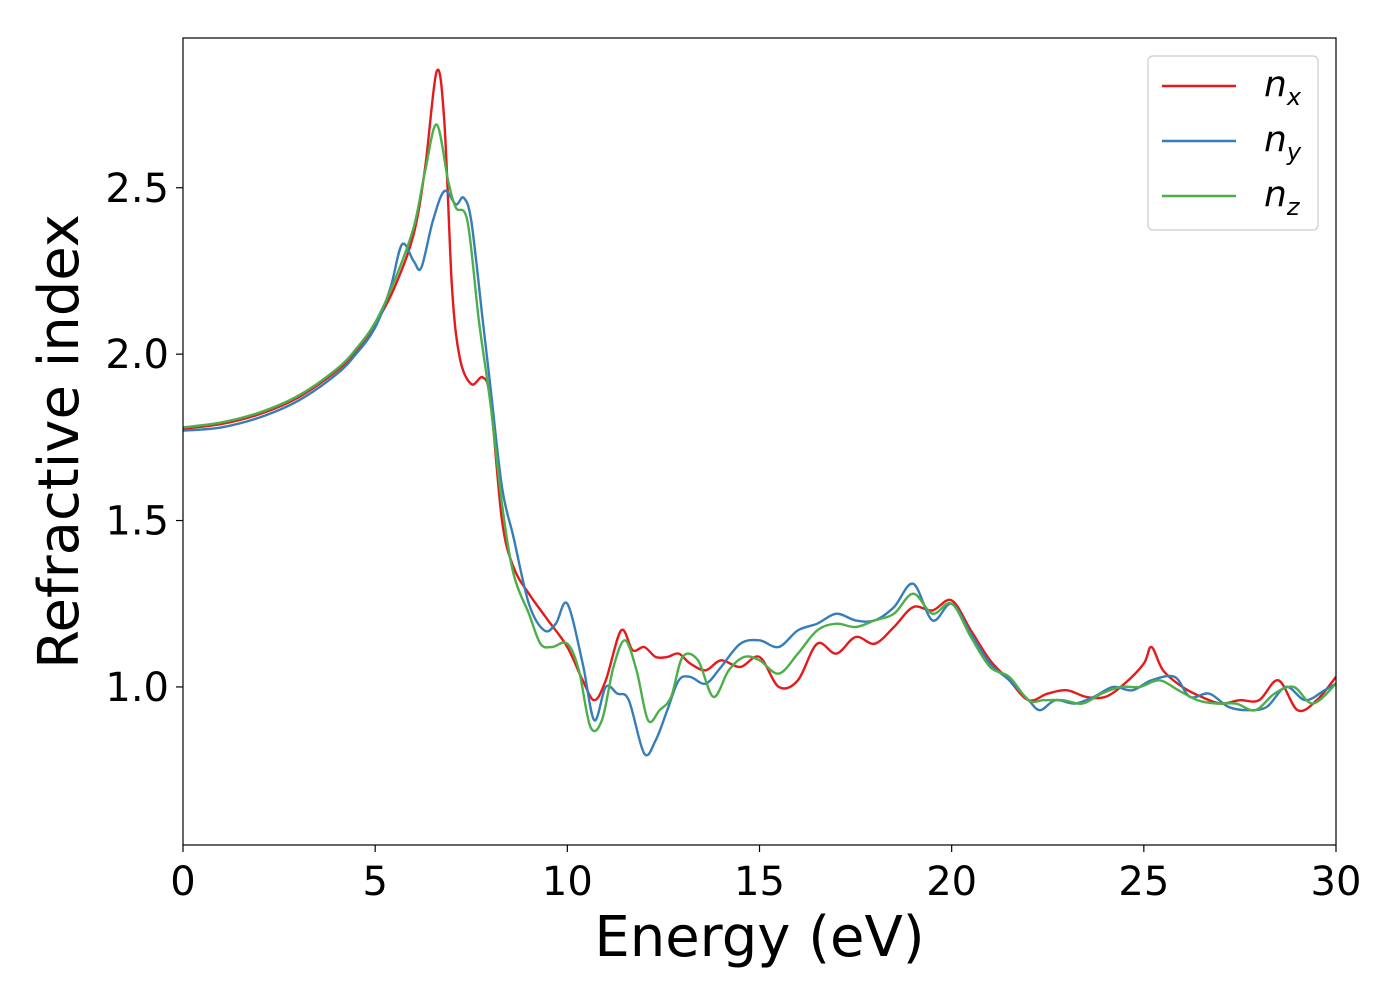 This screenshot has height=1000, width=1400. What do you see at coordinates (182, 882) in the screenshot?
I see `x-tick-label: 0` at bounding box center [182, 882].